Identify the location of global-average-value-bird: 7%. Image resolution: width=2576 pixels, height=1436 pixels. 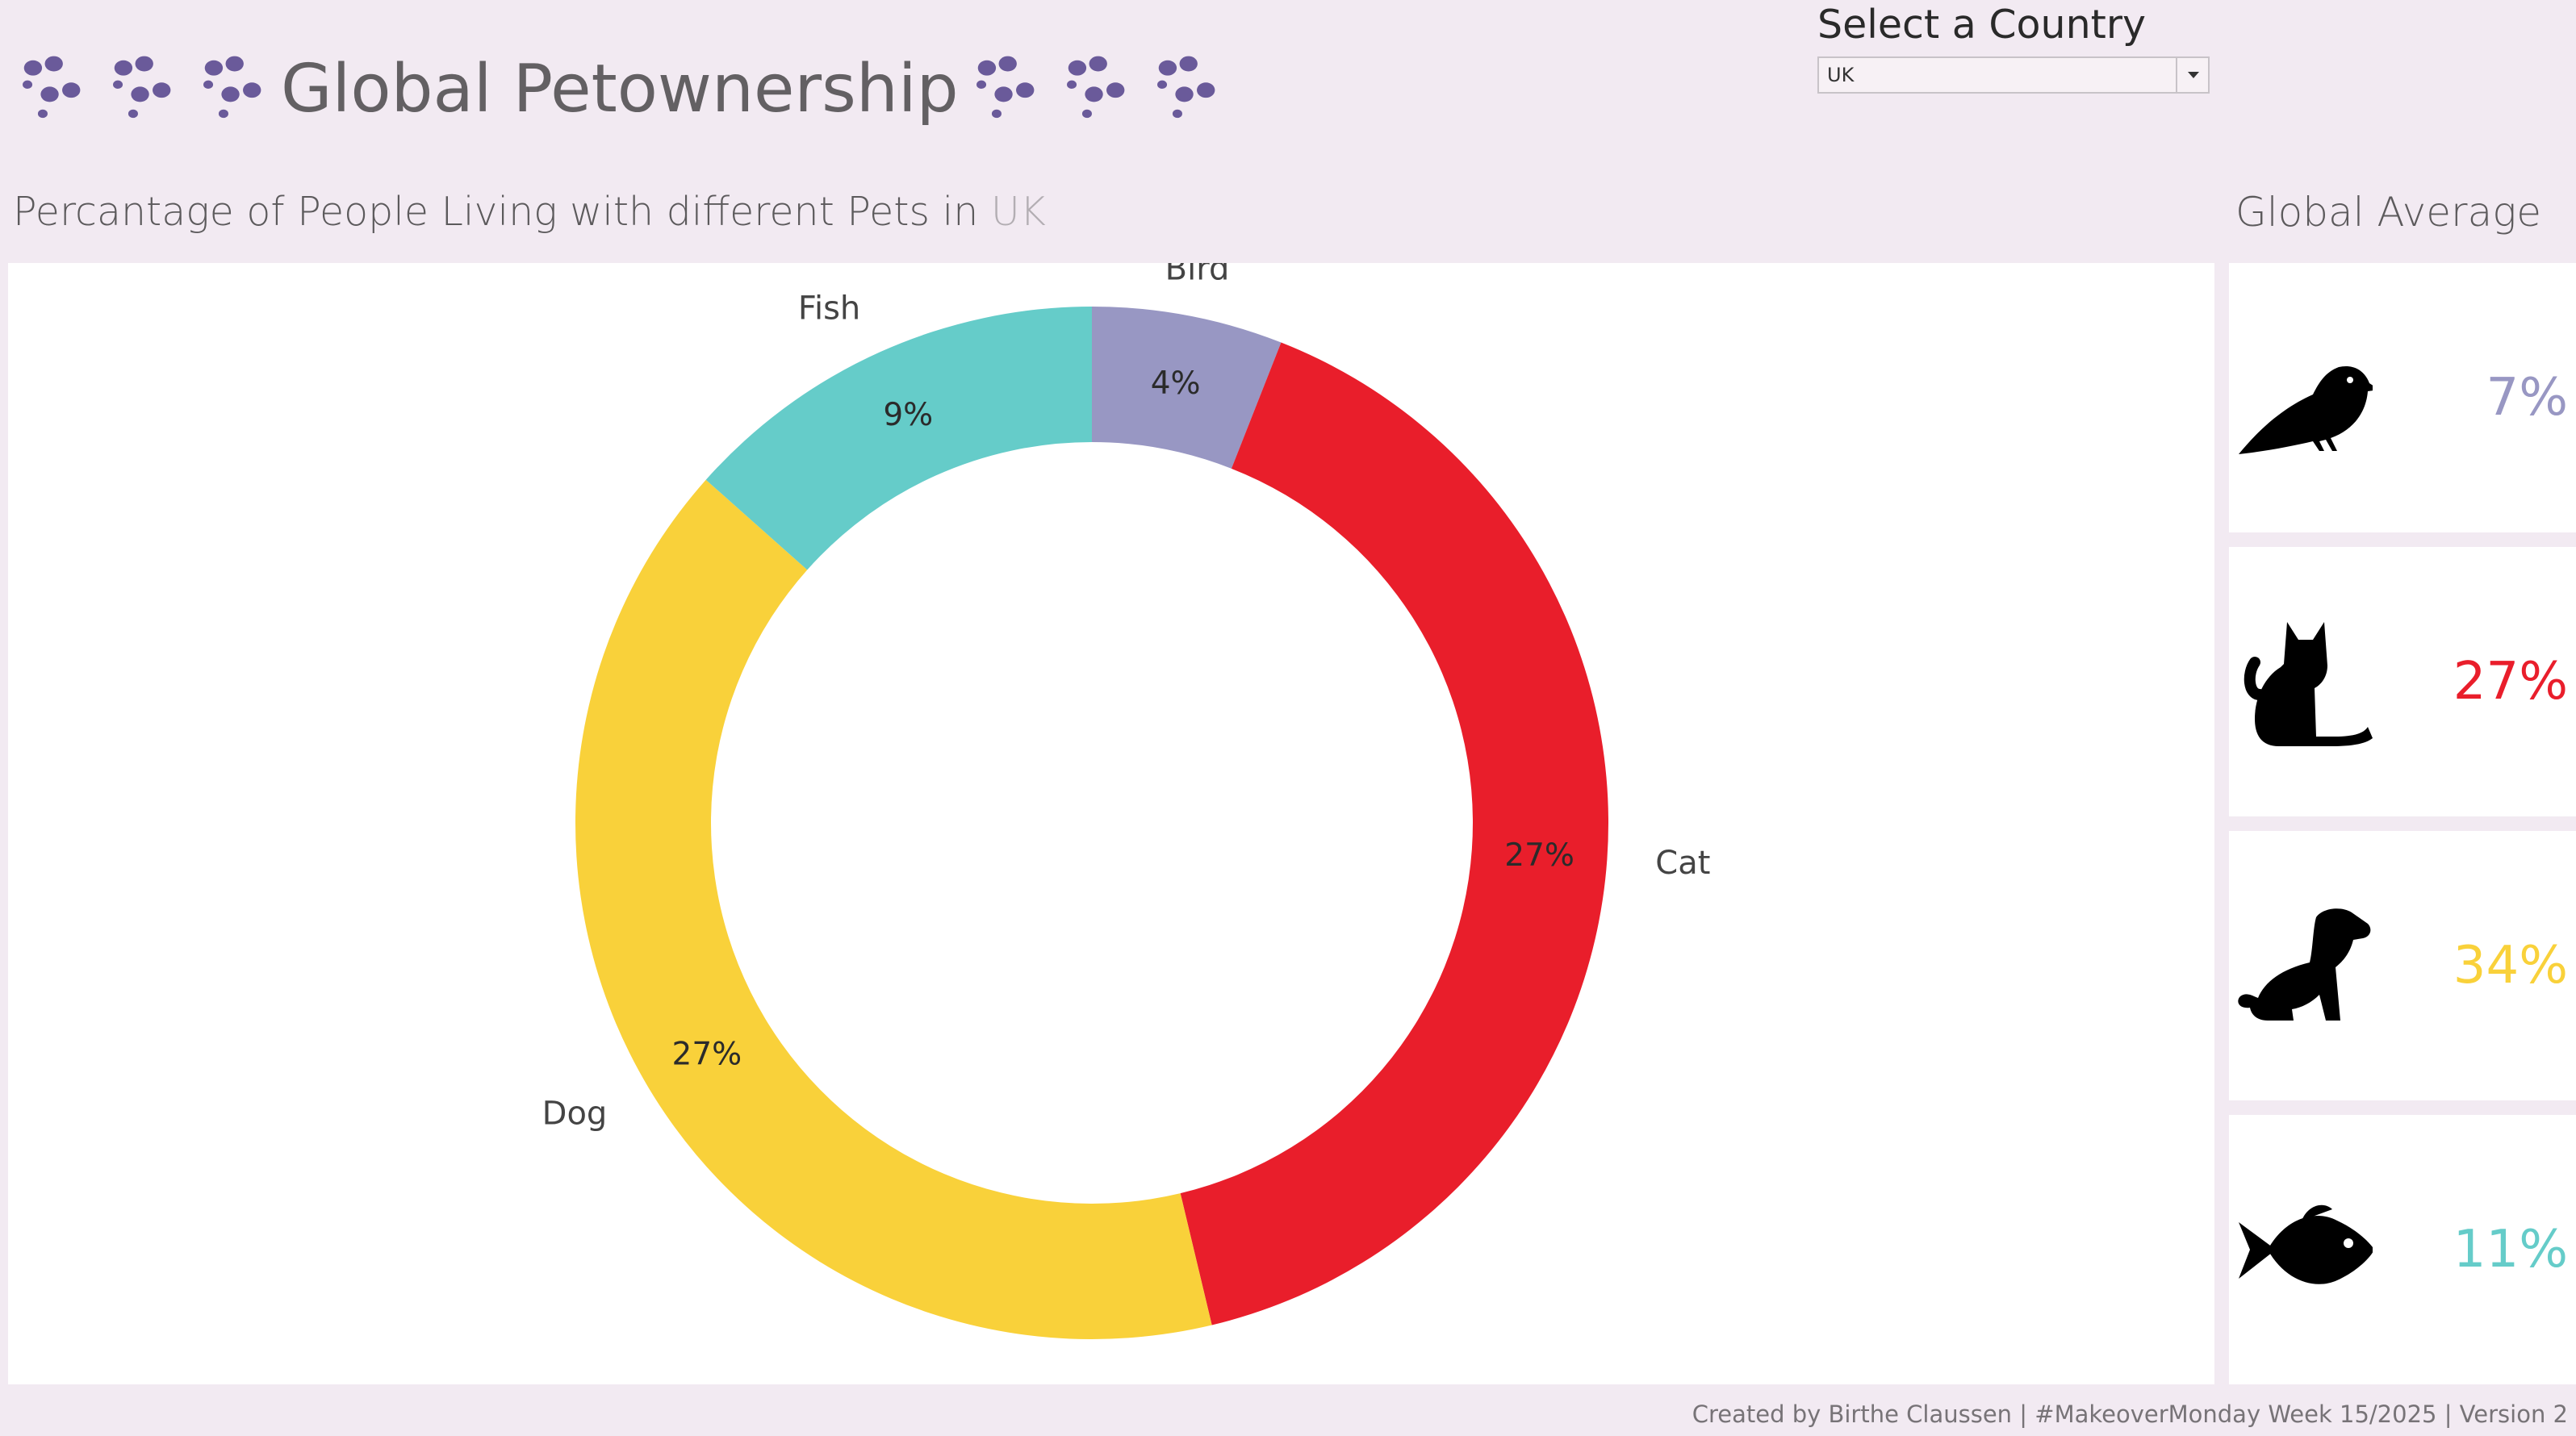
(2527, 398).